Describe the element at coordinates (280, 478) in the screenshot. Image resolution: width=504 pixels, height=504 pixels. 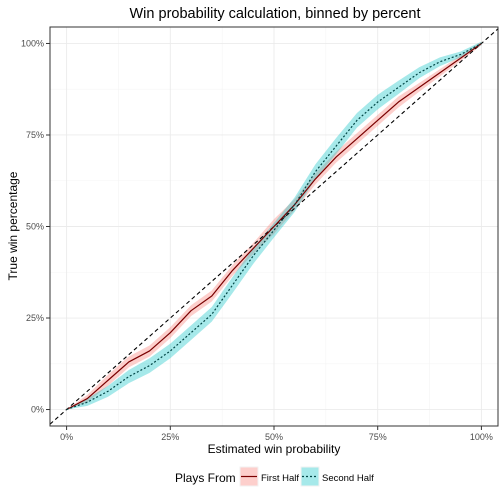
I see `legend-label-first-half: First Half` at that location.